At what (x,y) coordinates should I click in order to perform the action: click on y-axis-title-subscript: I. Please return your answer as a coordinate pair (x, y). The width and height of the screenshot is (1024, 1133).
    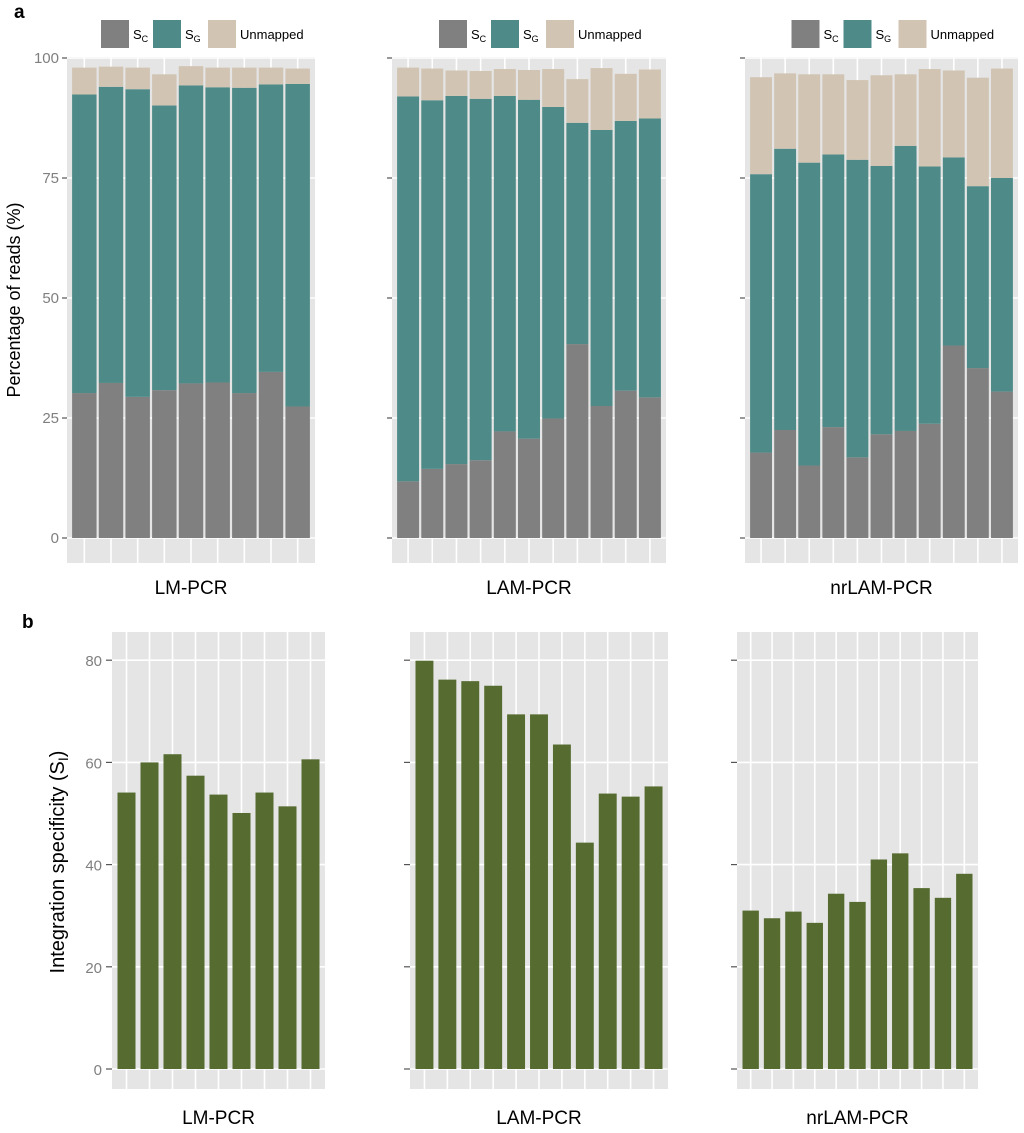
    Looking at the image, I should click on (63, 759).